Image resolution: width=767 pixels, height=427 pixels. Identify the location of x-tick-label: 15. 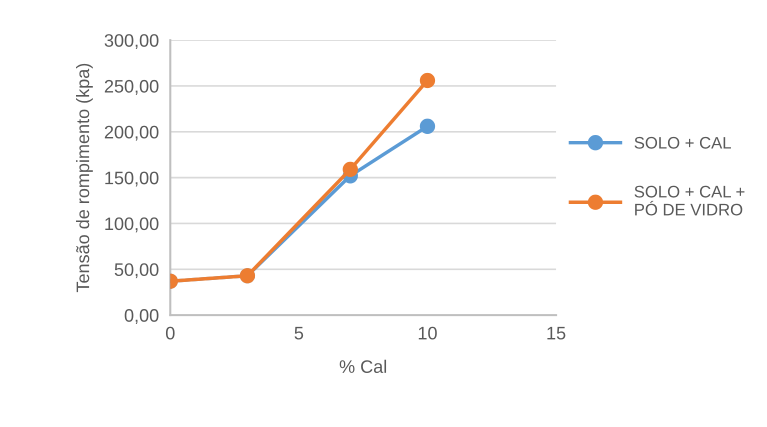
(556, 333).